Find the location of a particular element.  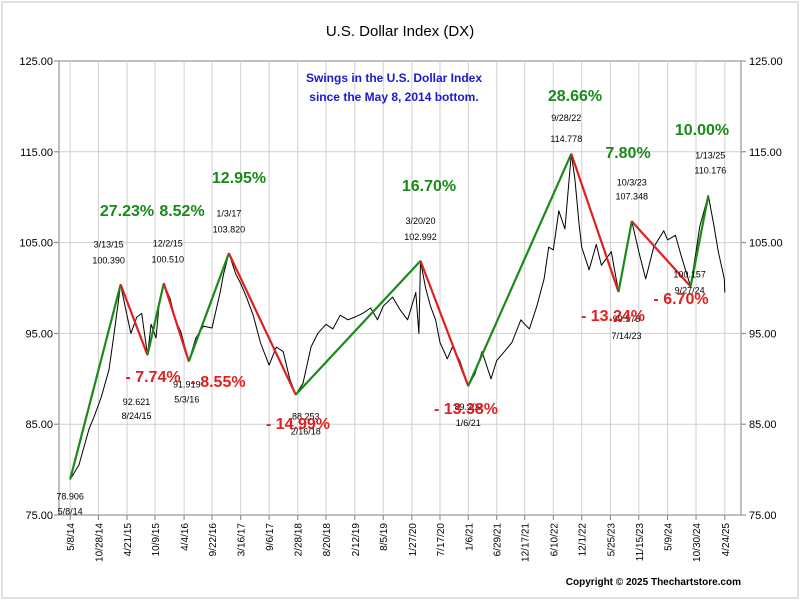

swing-value-label: 8/24/15 is located at coordinates (136, 416).